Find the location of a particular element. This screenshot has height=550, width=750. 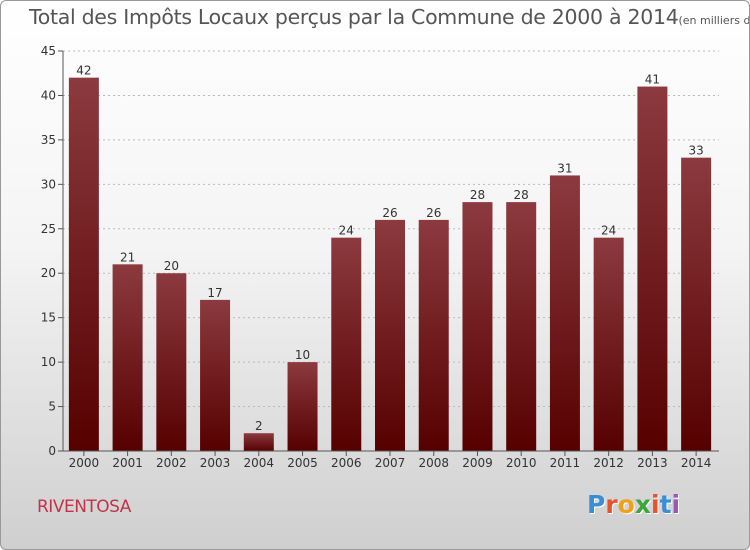

y-tick-label: 25 is located at coordinates (48, 229).